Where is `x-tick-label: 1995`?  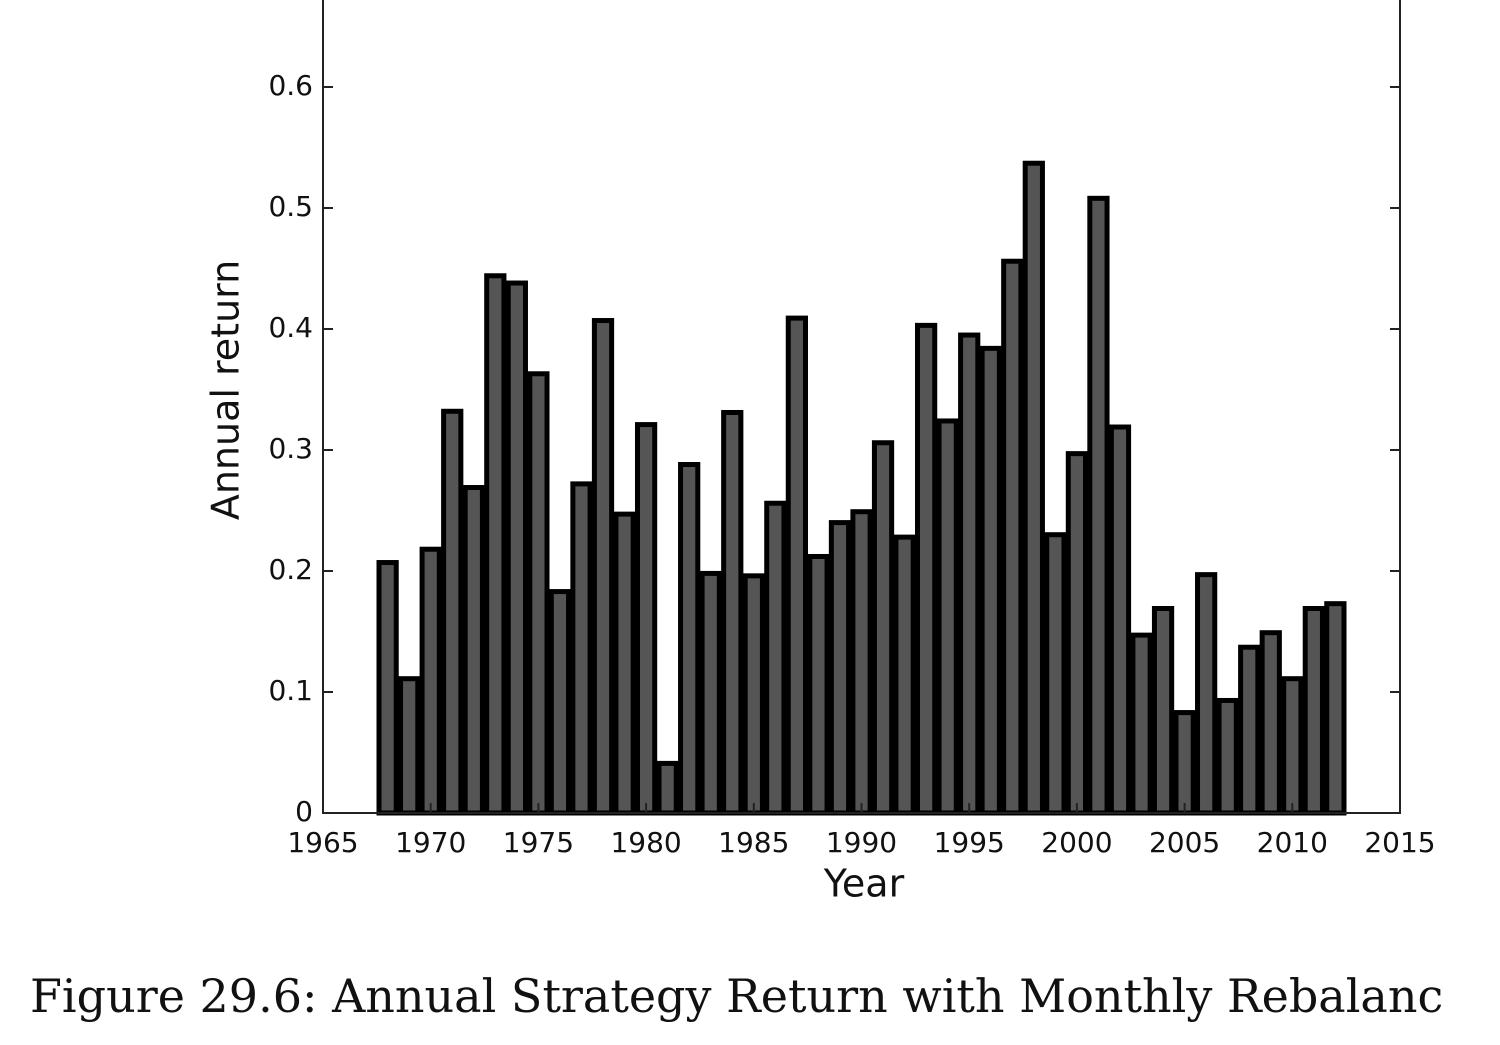 x-tick-label: 1995 is located at coordinates (969, 842).